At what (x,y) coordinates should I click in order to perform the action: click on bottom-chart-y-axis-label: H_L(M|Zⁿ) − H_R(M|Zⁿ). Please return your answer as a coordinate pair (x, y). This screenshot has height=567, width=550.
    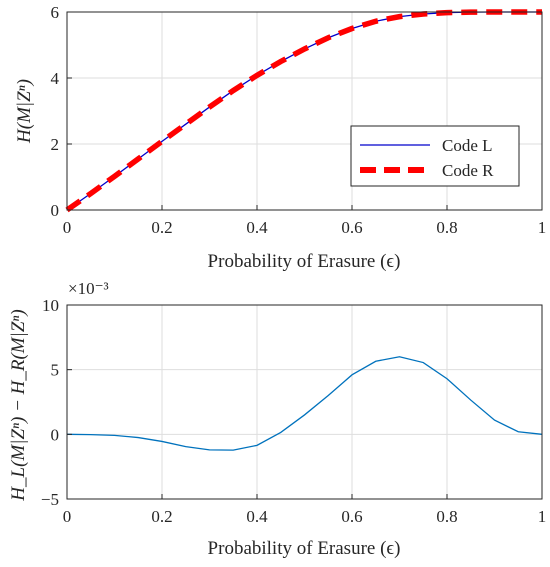
    Looking at the image, I should click on (18, 405).